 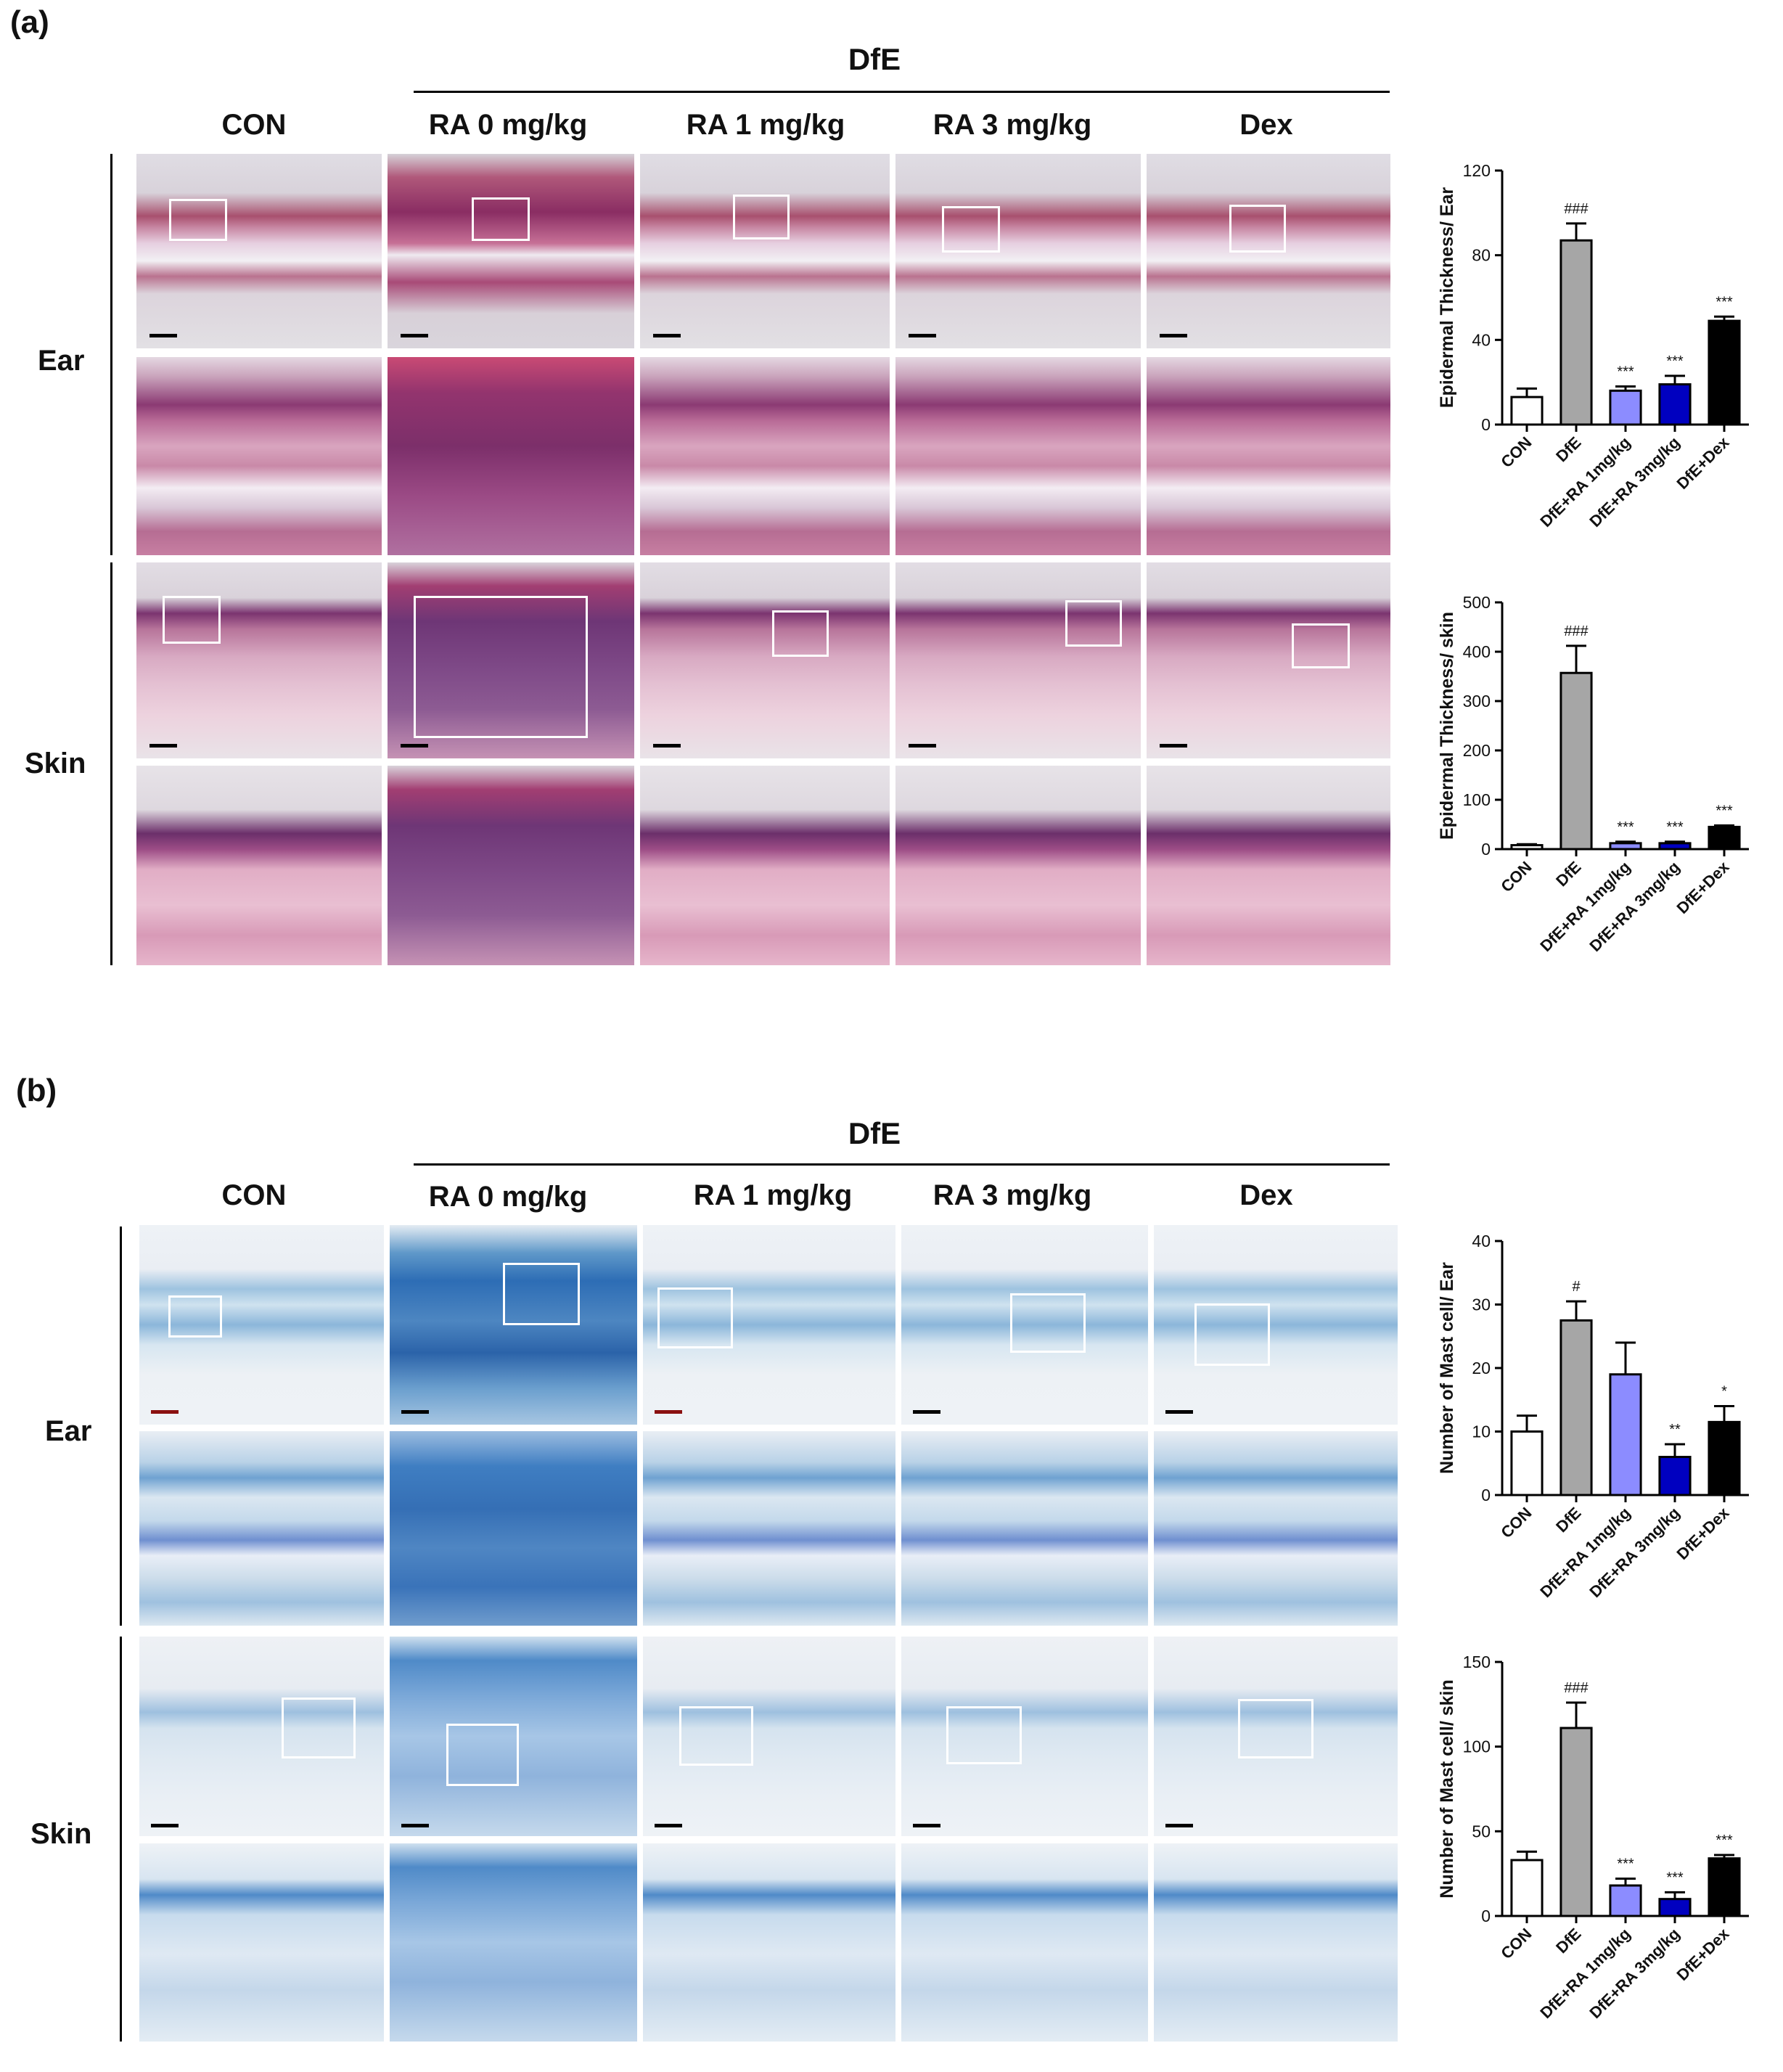 What do you see at coordinates (111, 354) in the screenshot?
I see `row-bracket-ear-a` at bounding box center [111, 354].